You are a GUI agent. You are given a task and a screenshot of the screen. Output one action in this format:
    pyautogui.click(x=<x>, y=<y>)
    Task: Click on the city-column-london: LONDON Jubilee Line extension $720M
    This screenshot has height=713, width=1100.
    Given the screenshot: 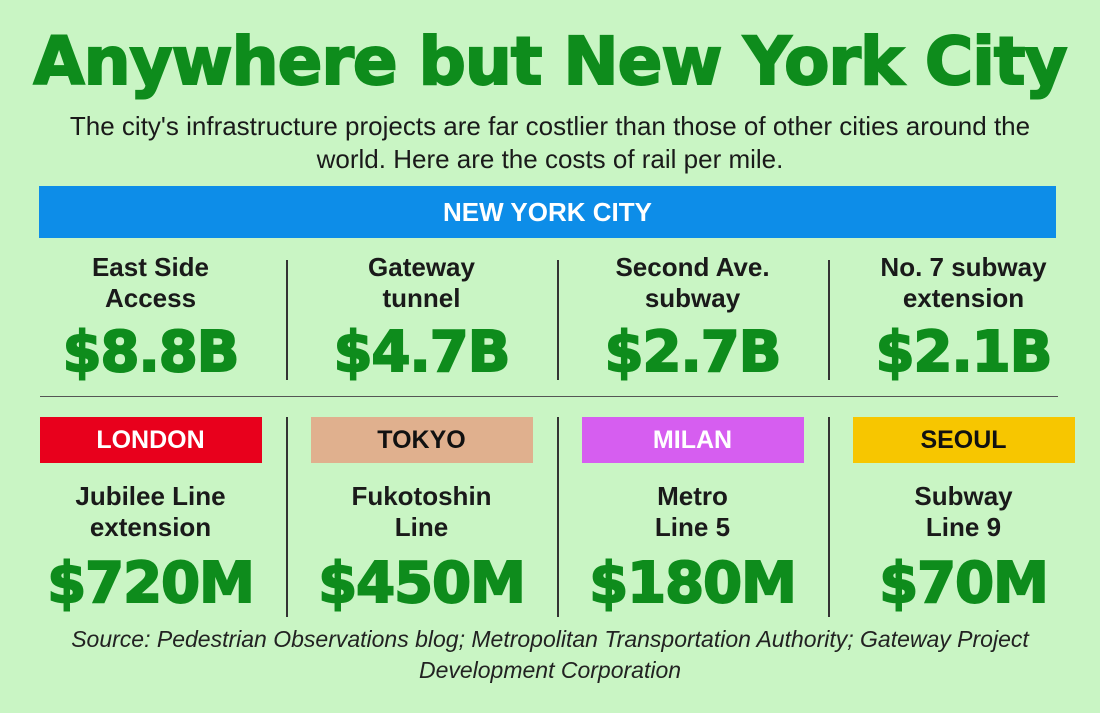 What is the action you would take?
    pyautogui.click(x=150, y=517)
    